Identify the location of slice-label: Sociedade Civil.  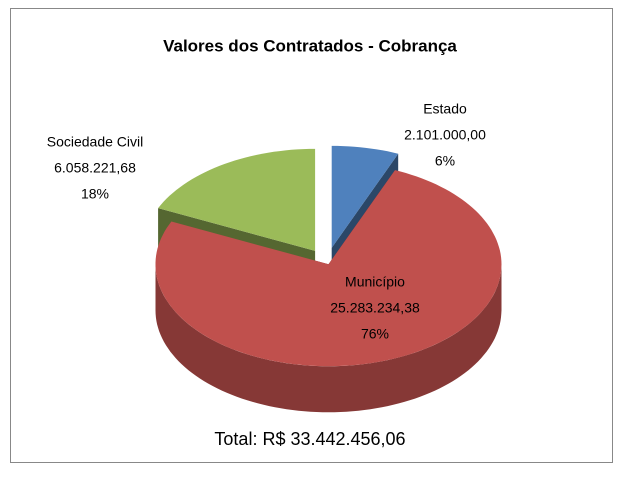
(95, 142).